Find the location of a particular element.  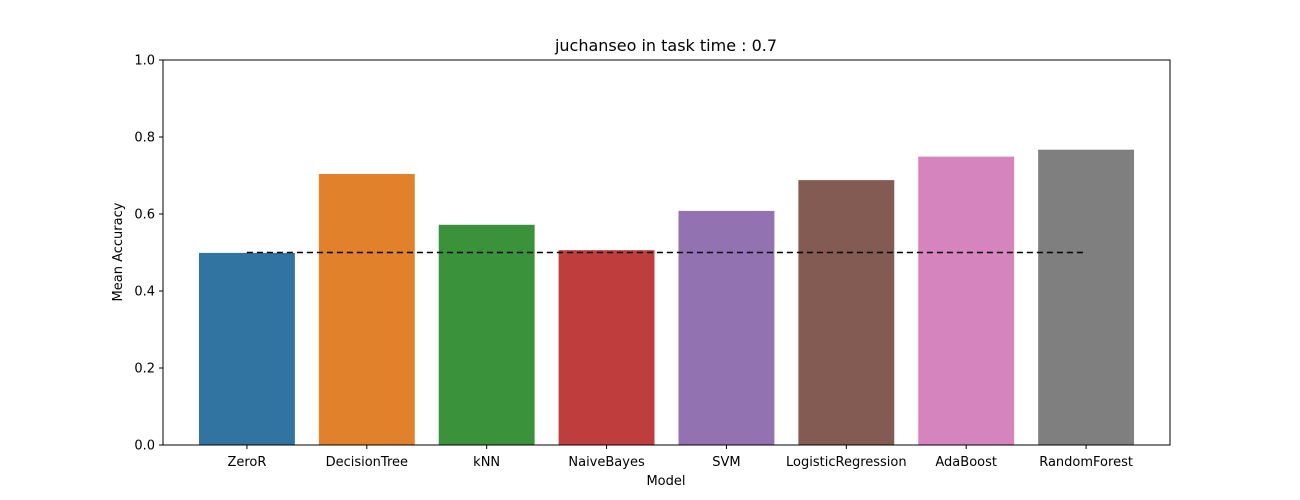

bar-zeror is located at coordinates (246, 348).